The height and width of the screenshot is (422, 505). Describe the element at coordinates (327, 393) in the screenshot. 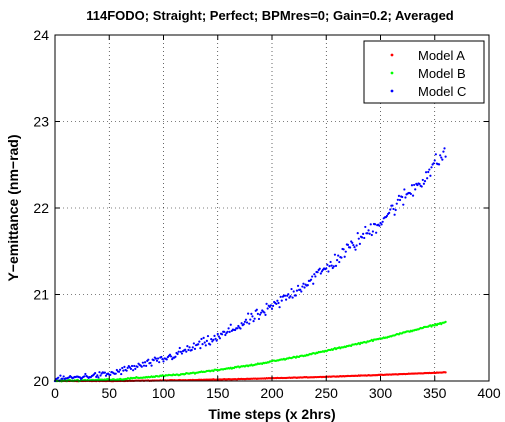

I see `x-tick-label: 250` at that location.